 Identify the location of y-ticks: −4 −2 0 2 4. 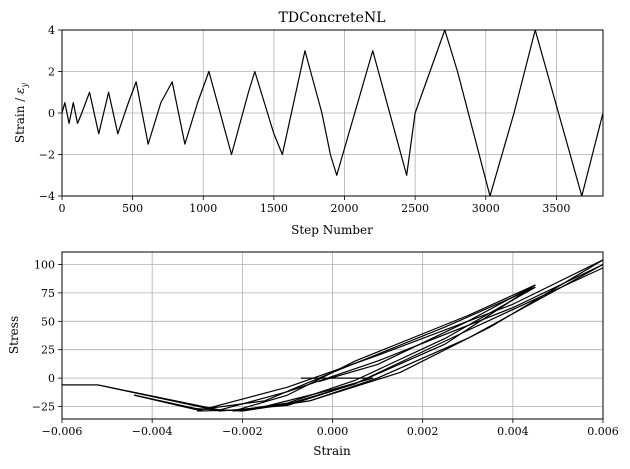
(50, 113).